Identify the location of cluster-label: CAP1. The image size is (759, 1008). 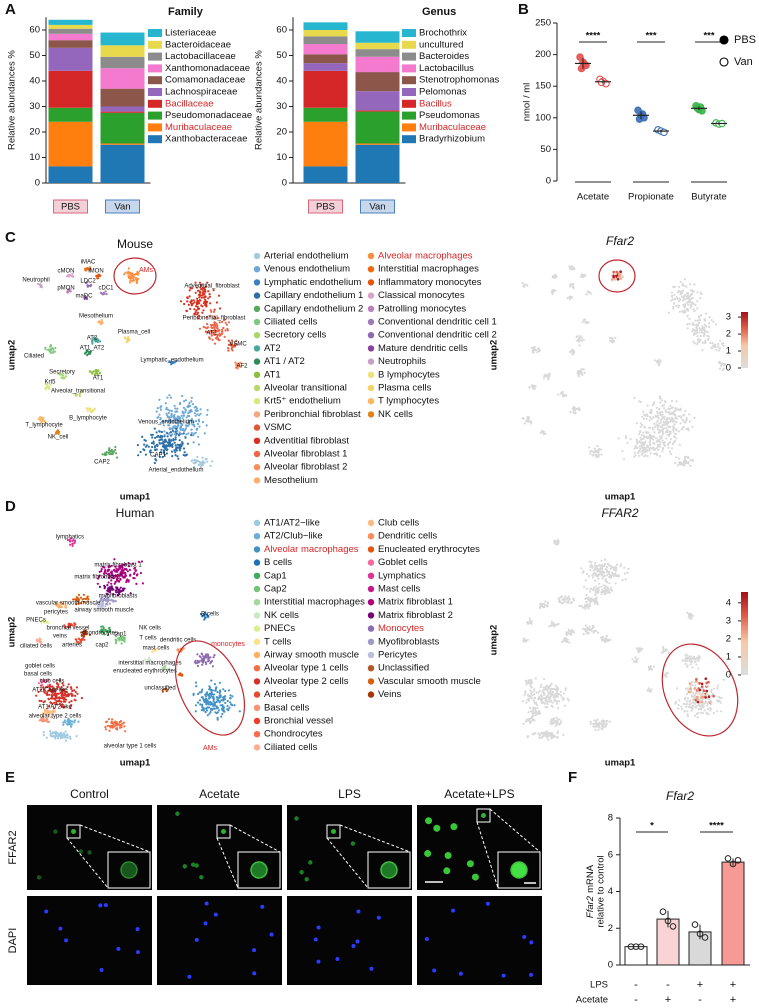
(158, 456).